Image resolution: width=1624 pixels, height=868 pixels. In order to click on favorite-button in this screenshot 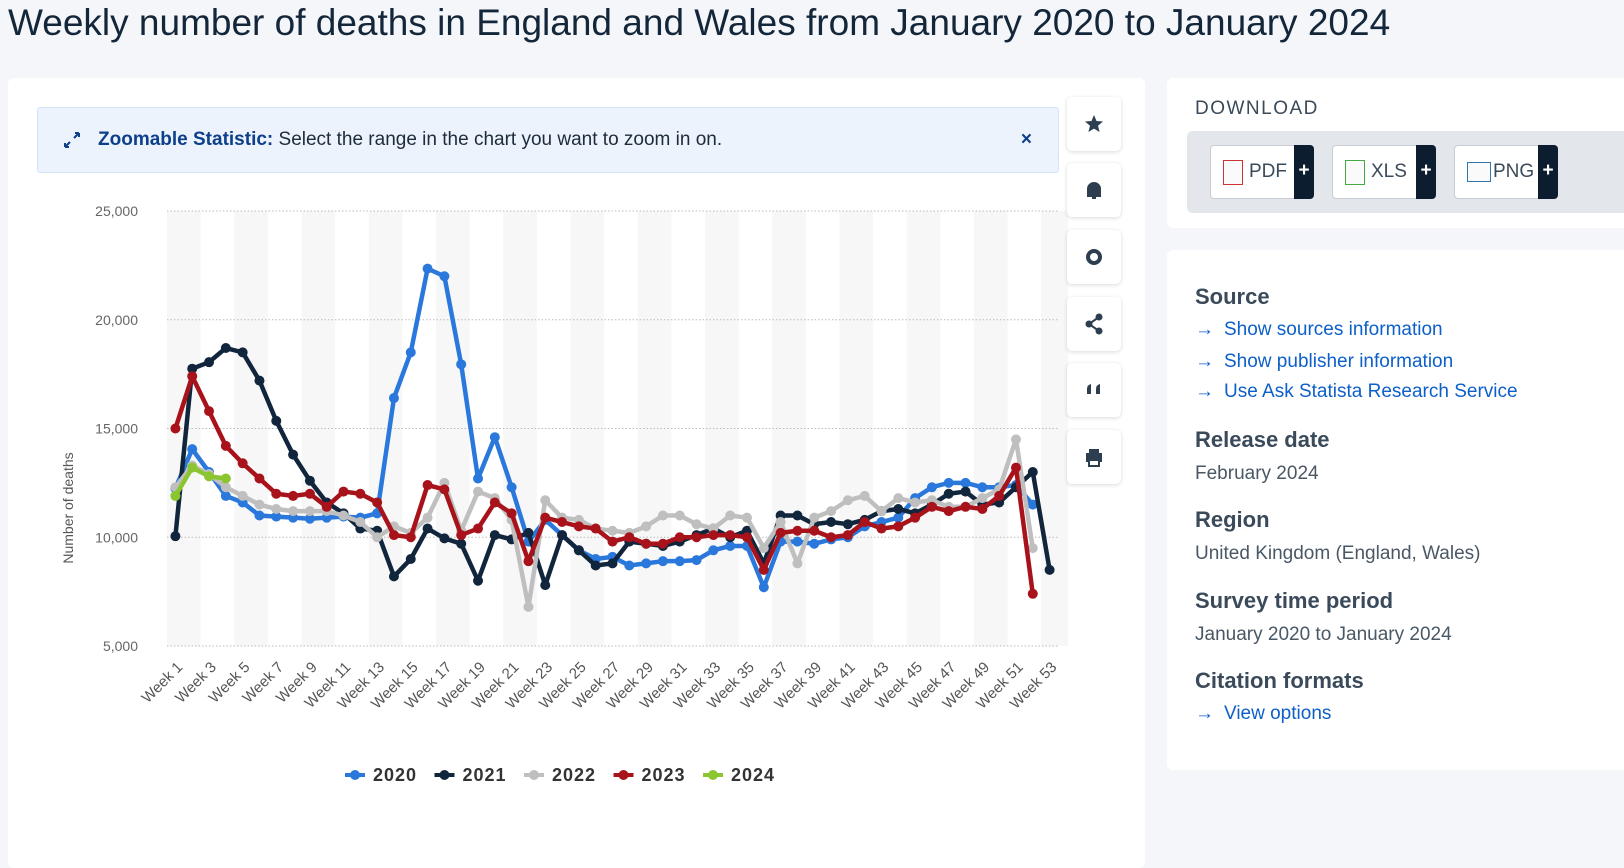, I will do `click(1094, 124)`.